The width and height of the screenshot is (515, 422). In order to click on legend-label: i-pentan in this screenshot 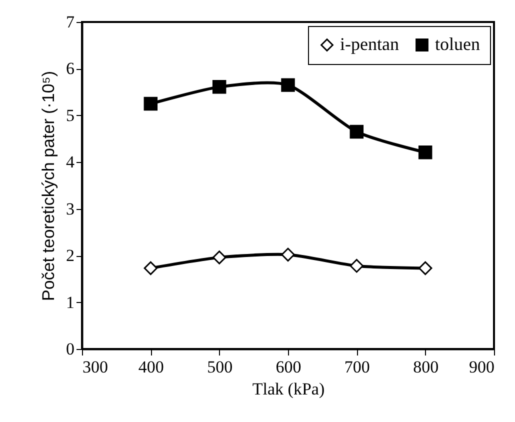, I will do `click(369, 44)`.